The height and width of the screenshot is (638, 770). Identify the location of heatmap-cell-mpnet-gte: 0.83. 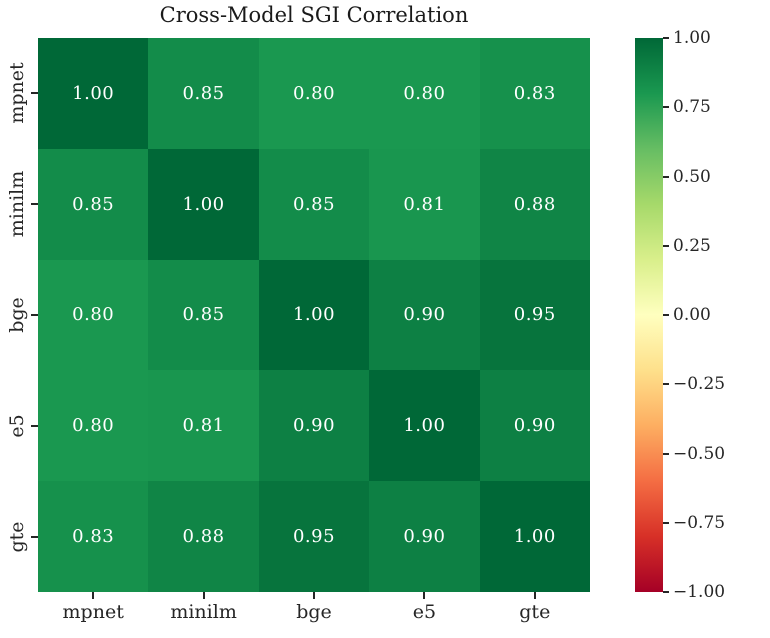
(534, 93).